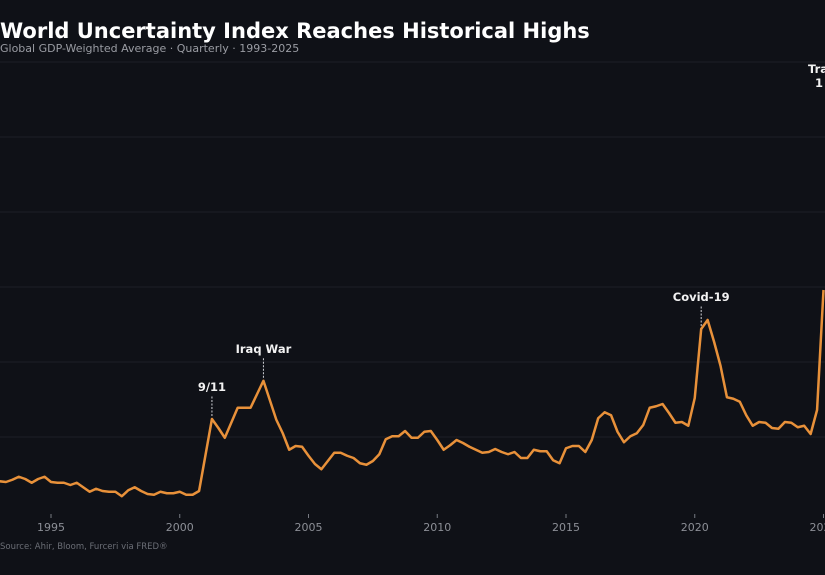 The width and height of the screenshot is (825, 575). I want to click on x-tick-label: 2020, so click(695, 527).